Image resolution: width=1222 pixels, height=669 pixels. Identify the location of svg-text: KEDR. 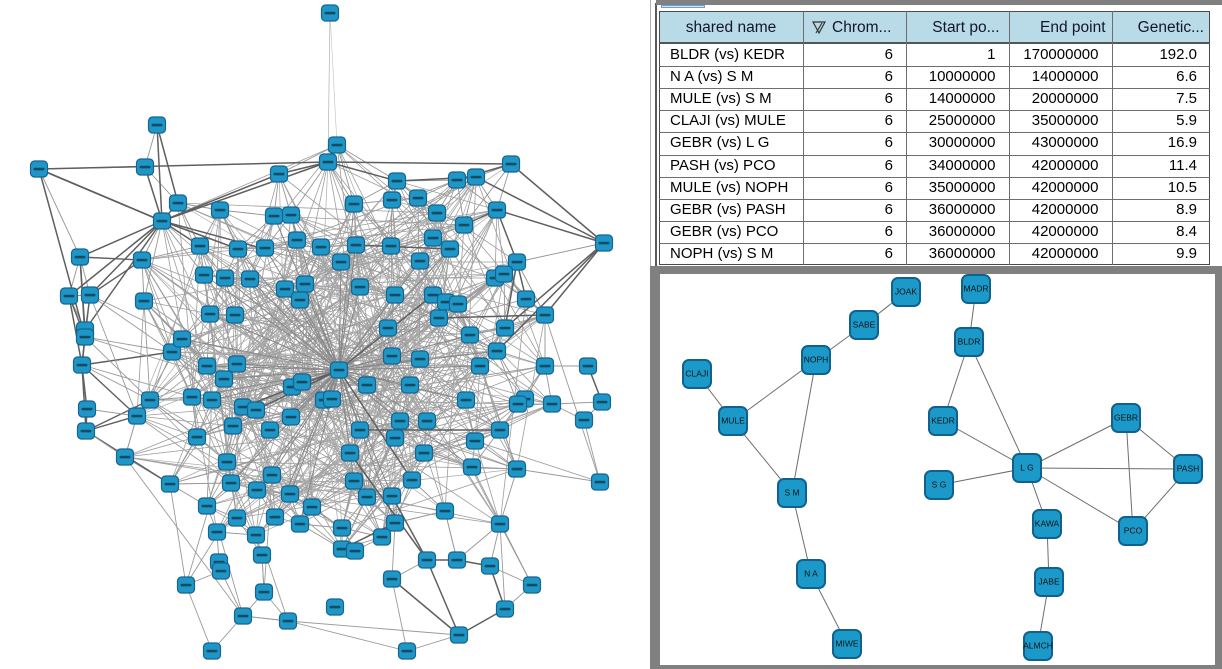
(943, 421).